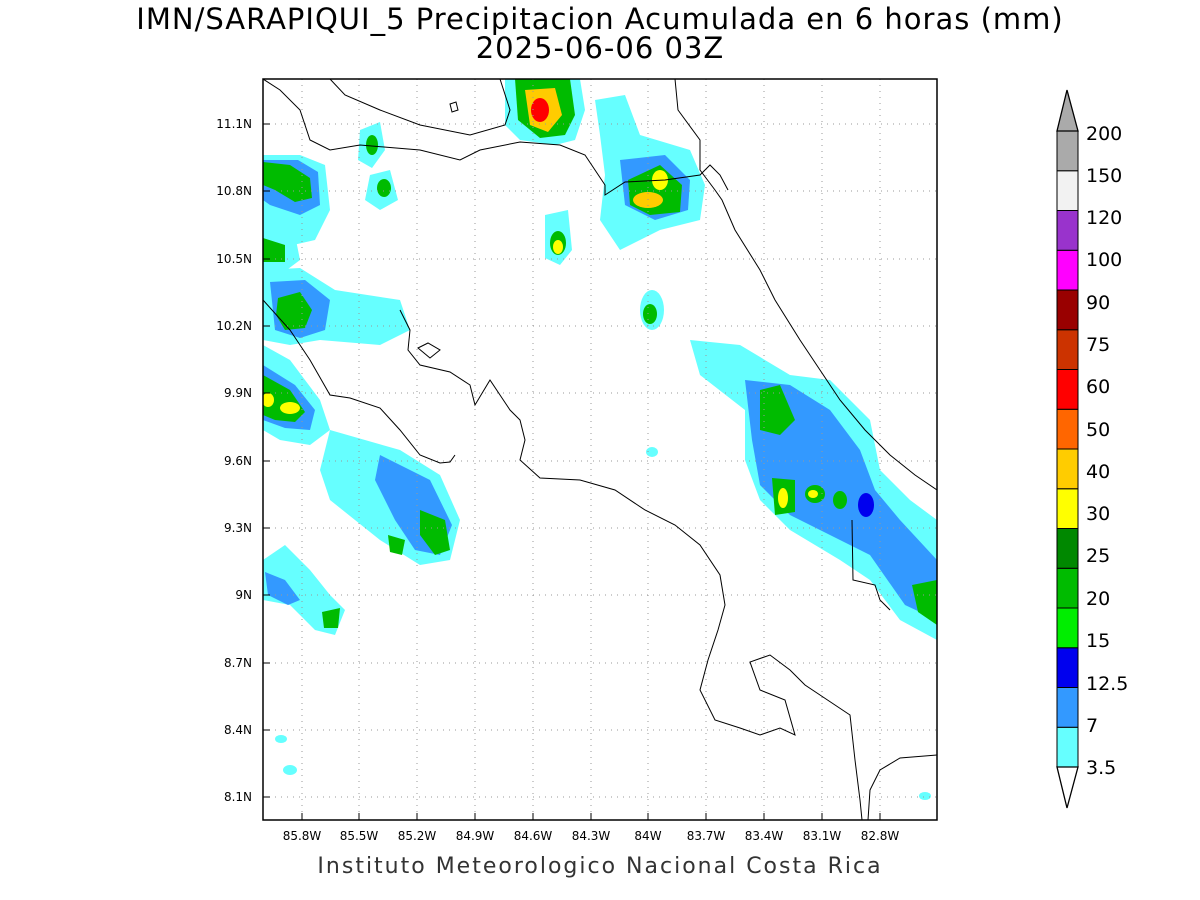 The width and height of the screenshot is (1200, 900). I want to click on colorbar-upper-arrow, so click(1067, 110).